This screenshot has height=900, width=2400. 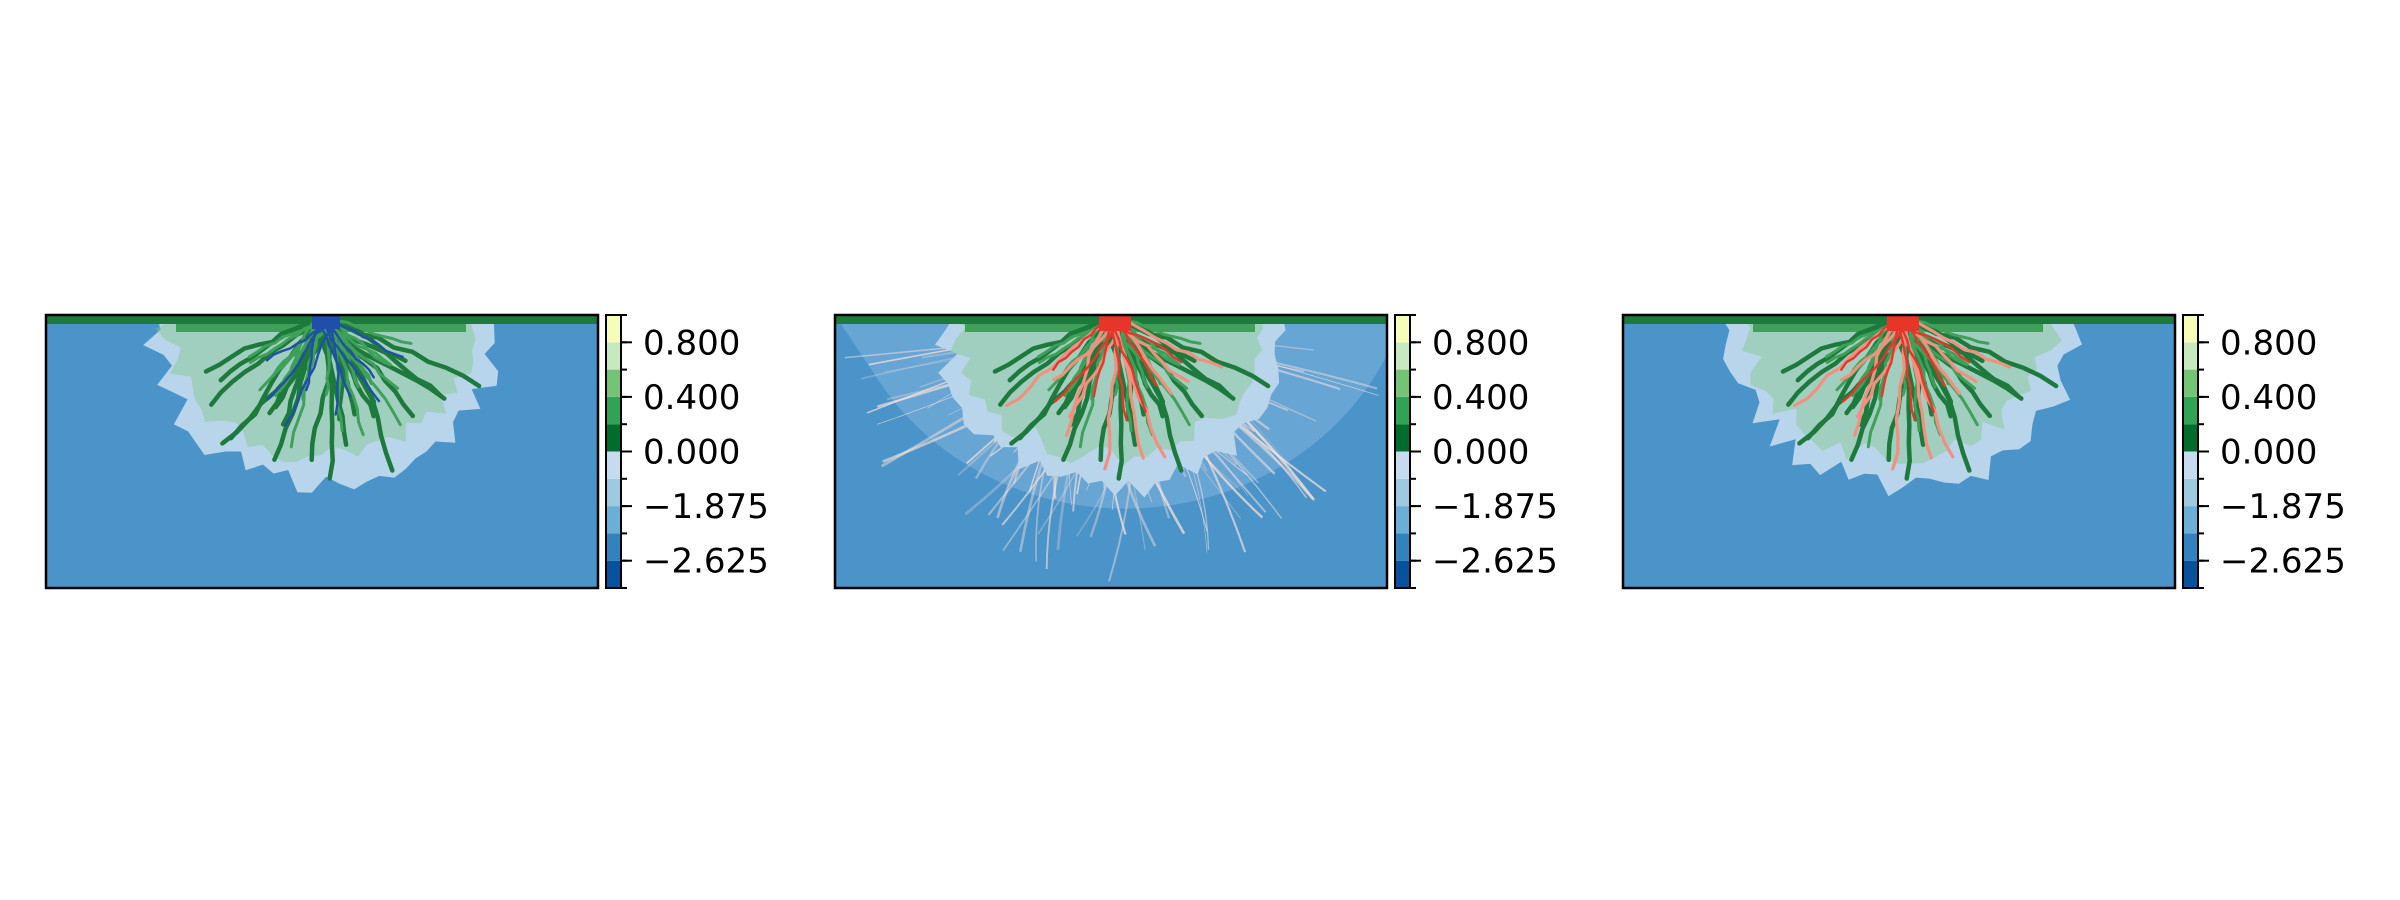 I want to click on panel-right: 0.800 0.400 0.000 −1.875 −2.625, so click(x=1983, y=451).